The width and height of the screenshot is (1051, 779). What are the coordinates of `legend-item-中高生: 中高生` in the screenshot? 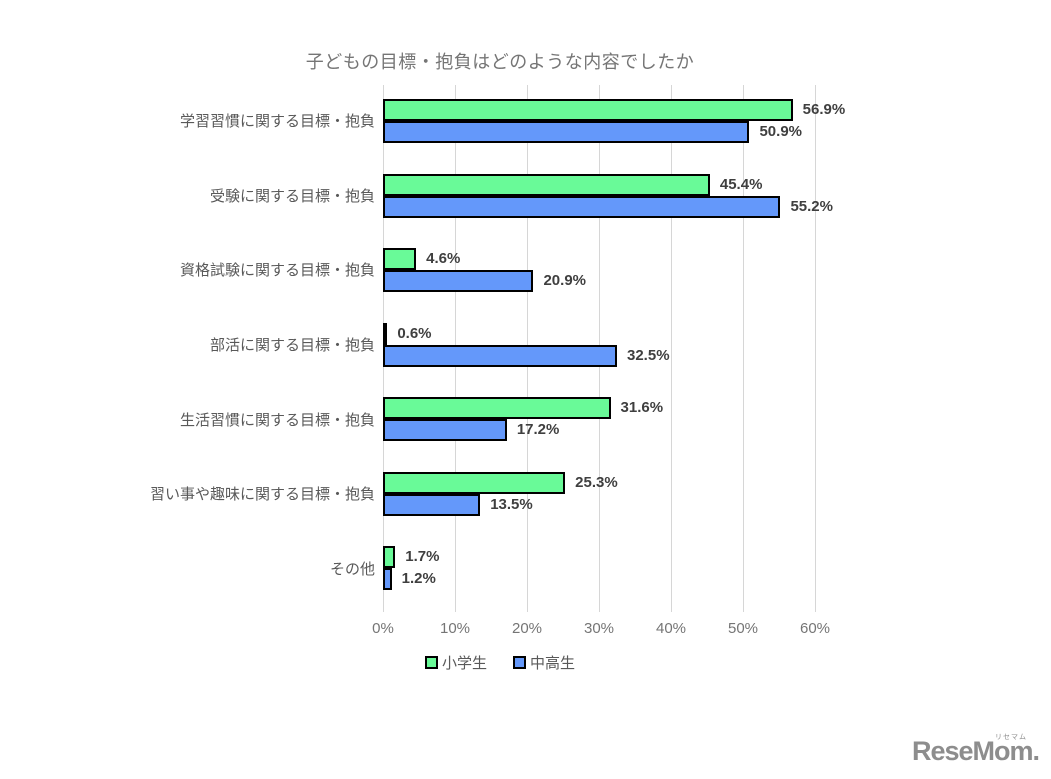 It's located at (544, 662).